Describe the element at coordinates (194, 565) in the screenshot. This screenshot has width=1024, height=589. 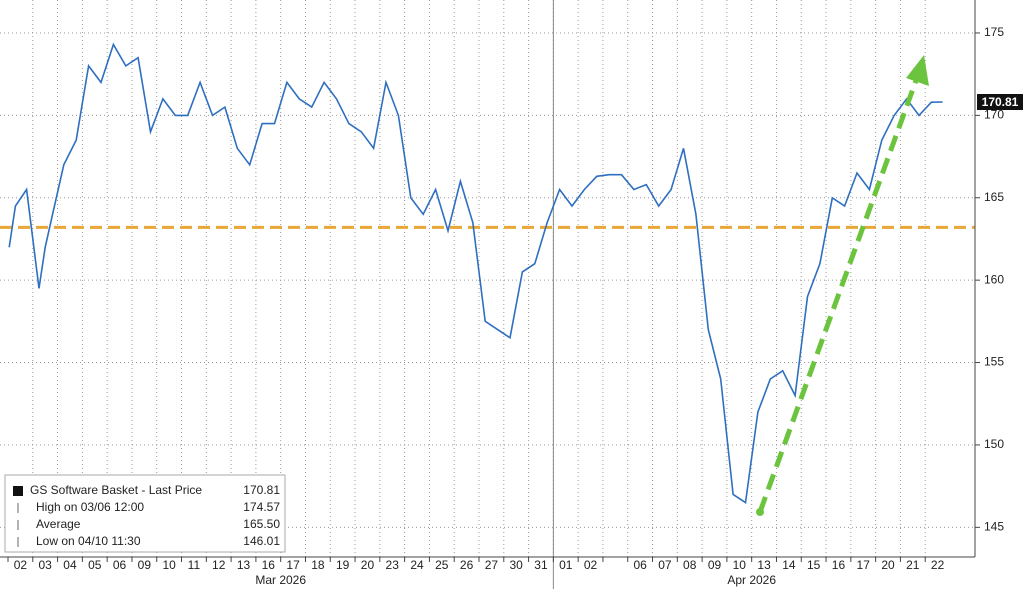
I see `x-tick-label: 11` at that location.